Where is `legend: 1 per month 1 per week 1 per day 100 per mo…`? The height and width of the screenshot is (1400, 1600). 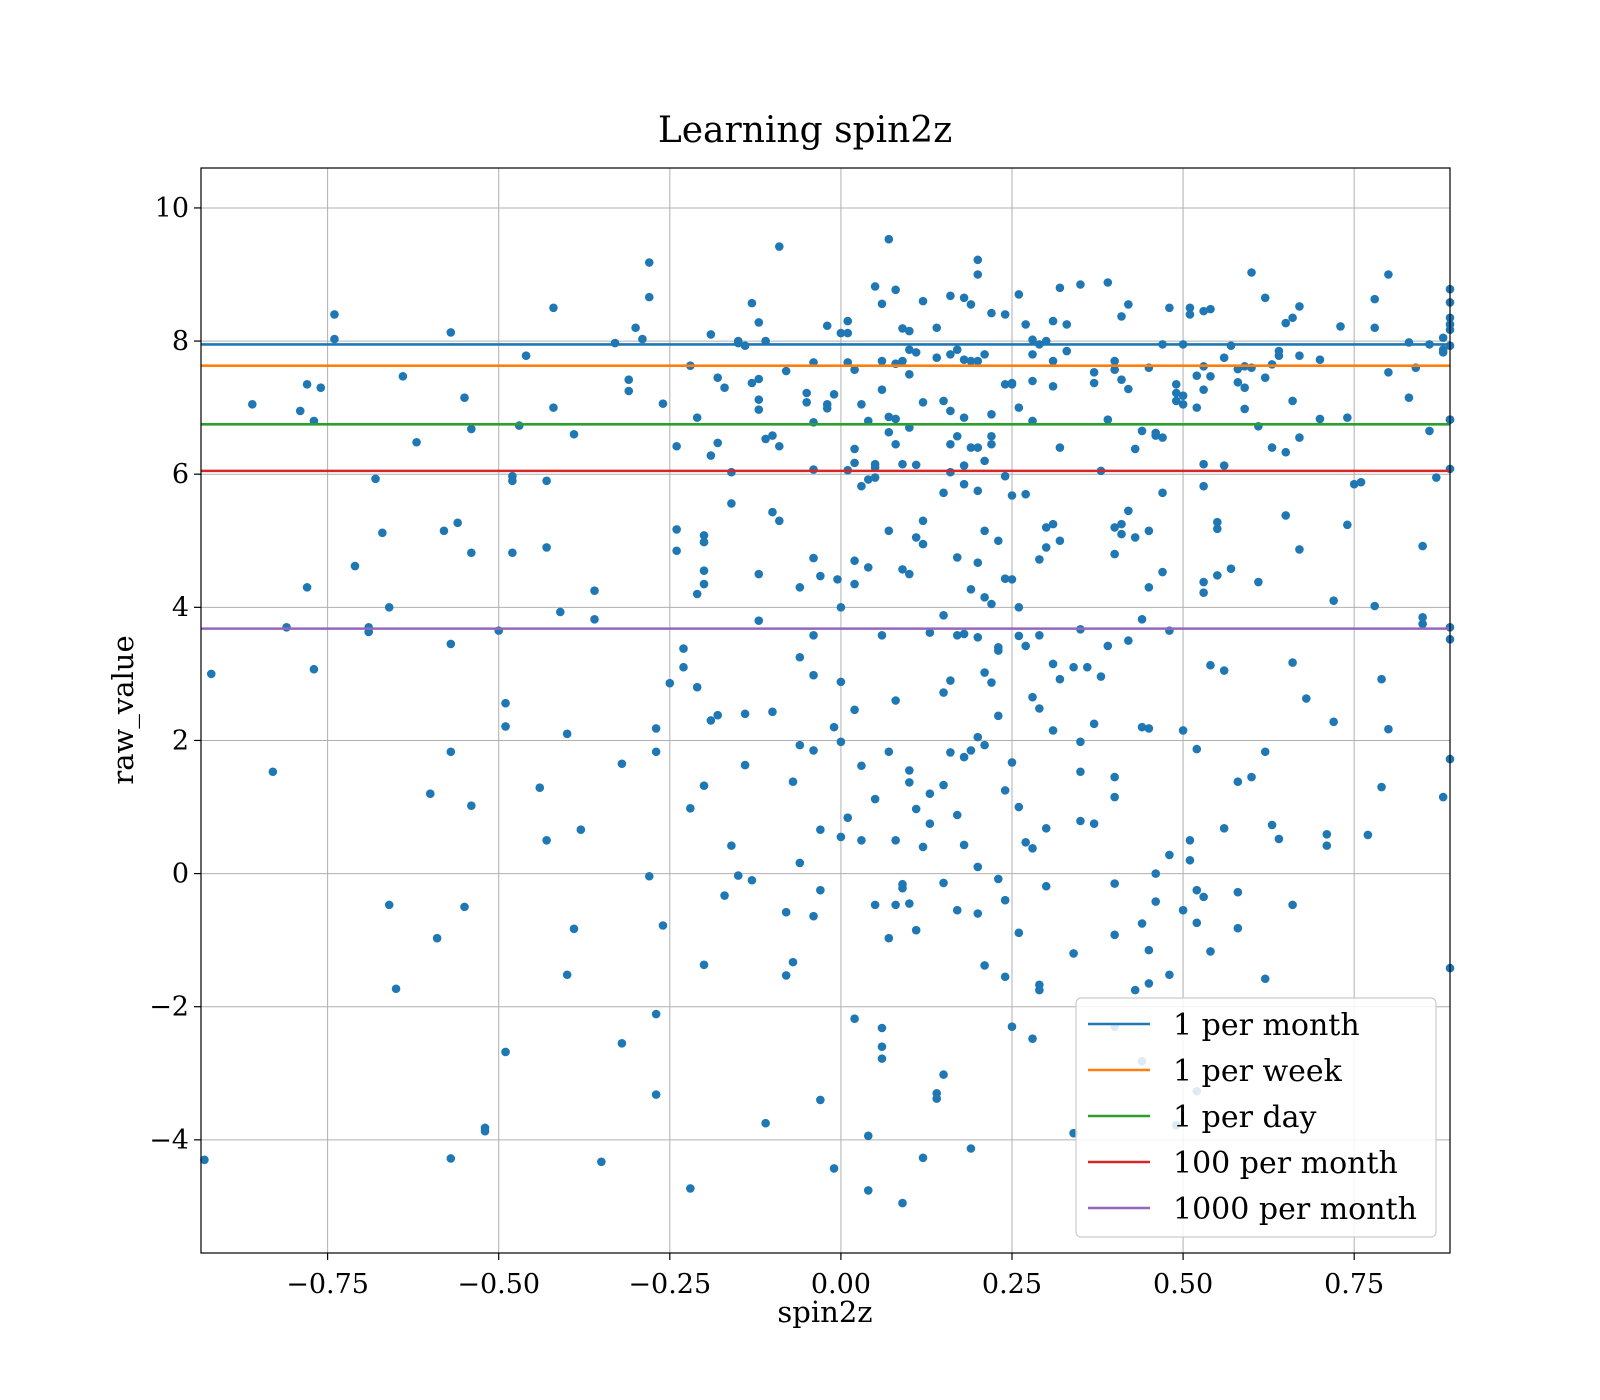 legend: 1 per month 1 per week 1 per day 100 per mo… is located at coordinates (1256, 1117).